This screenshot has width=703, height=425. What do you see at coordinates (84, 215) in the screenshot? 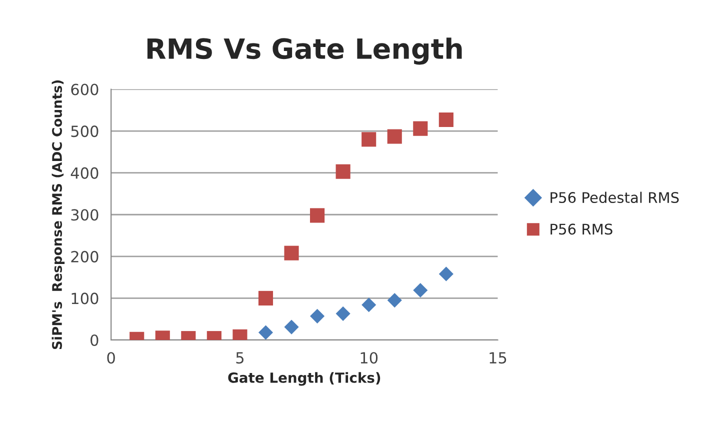
I see `y-tick-label: 300` at bounding box center [84, 215].